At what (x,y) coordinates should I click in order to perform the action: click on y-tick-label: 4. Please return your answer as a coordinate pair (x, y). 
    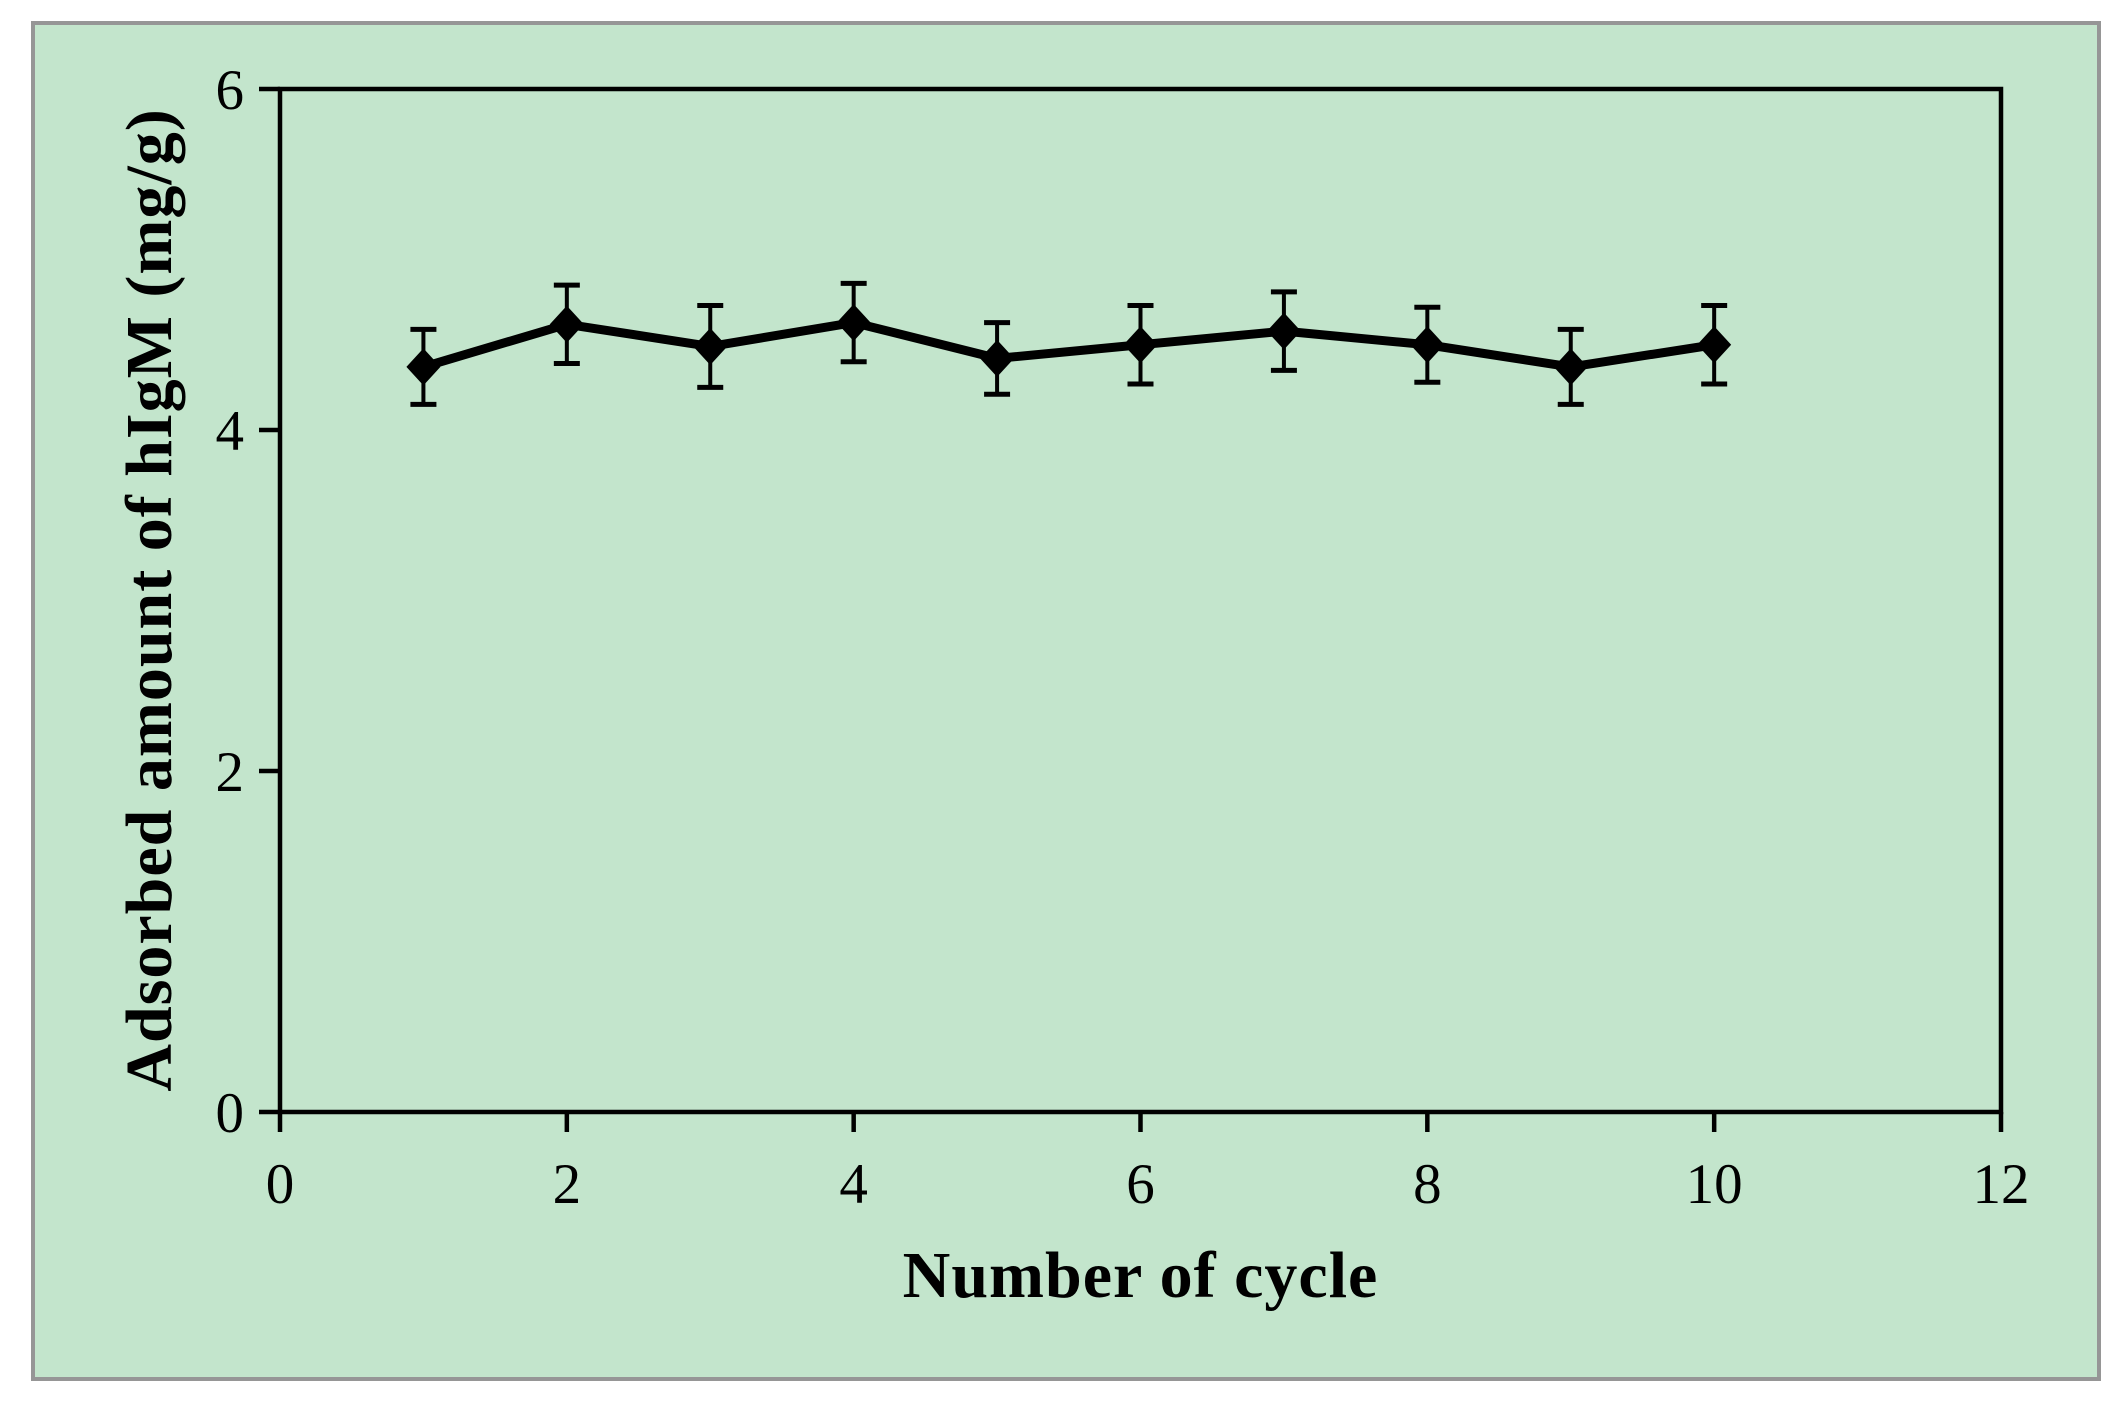
    Looking at the image, I should click on (230, 431).